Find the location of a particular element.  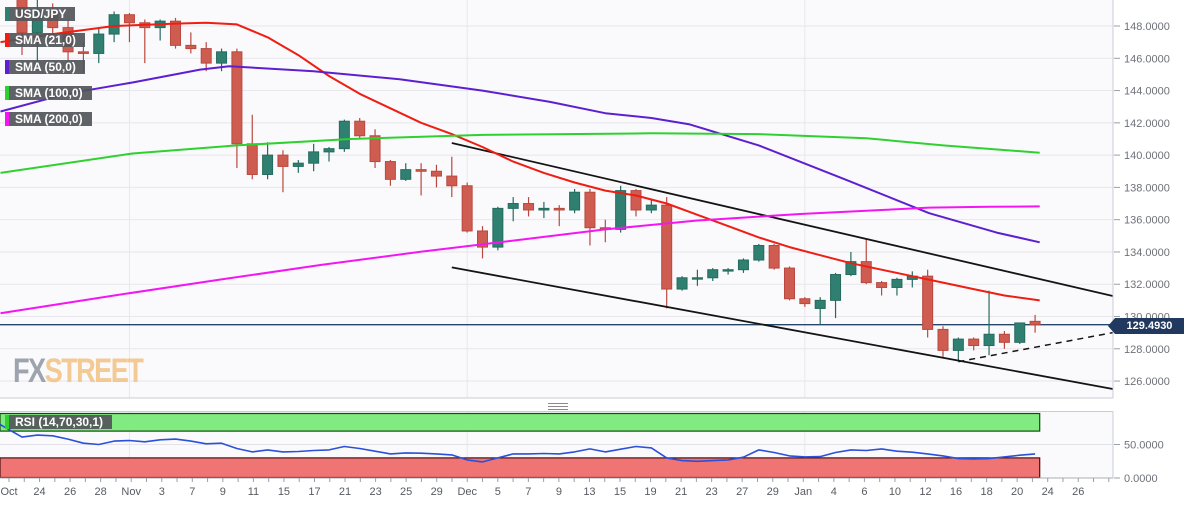

legend-symbol-label: USD/JPY is located at coordinates (42, 14).